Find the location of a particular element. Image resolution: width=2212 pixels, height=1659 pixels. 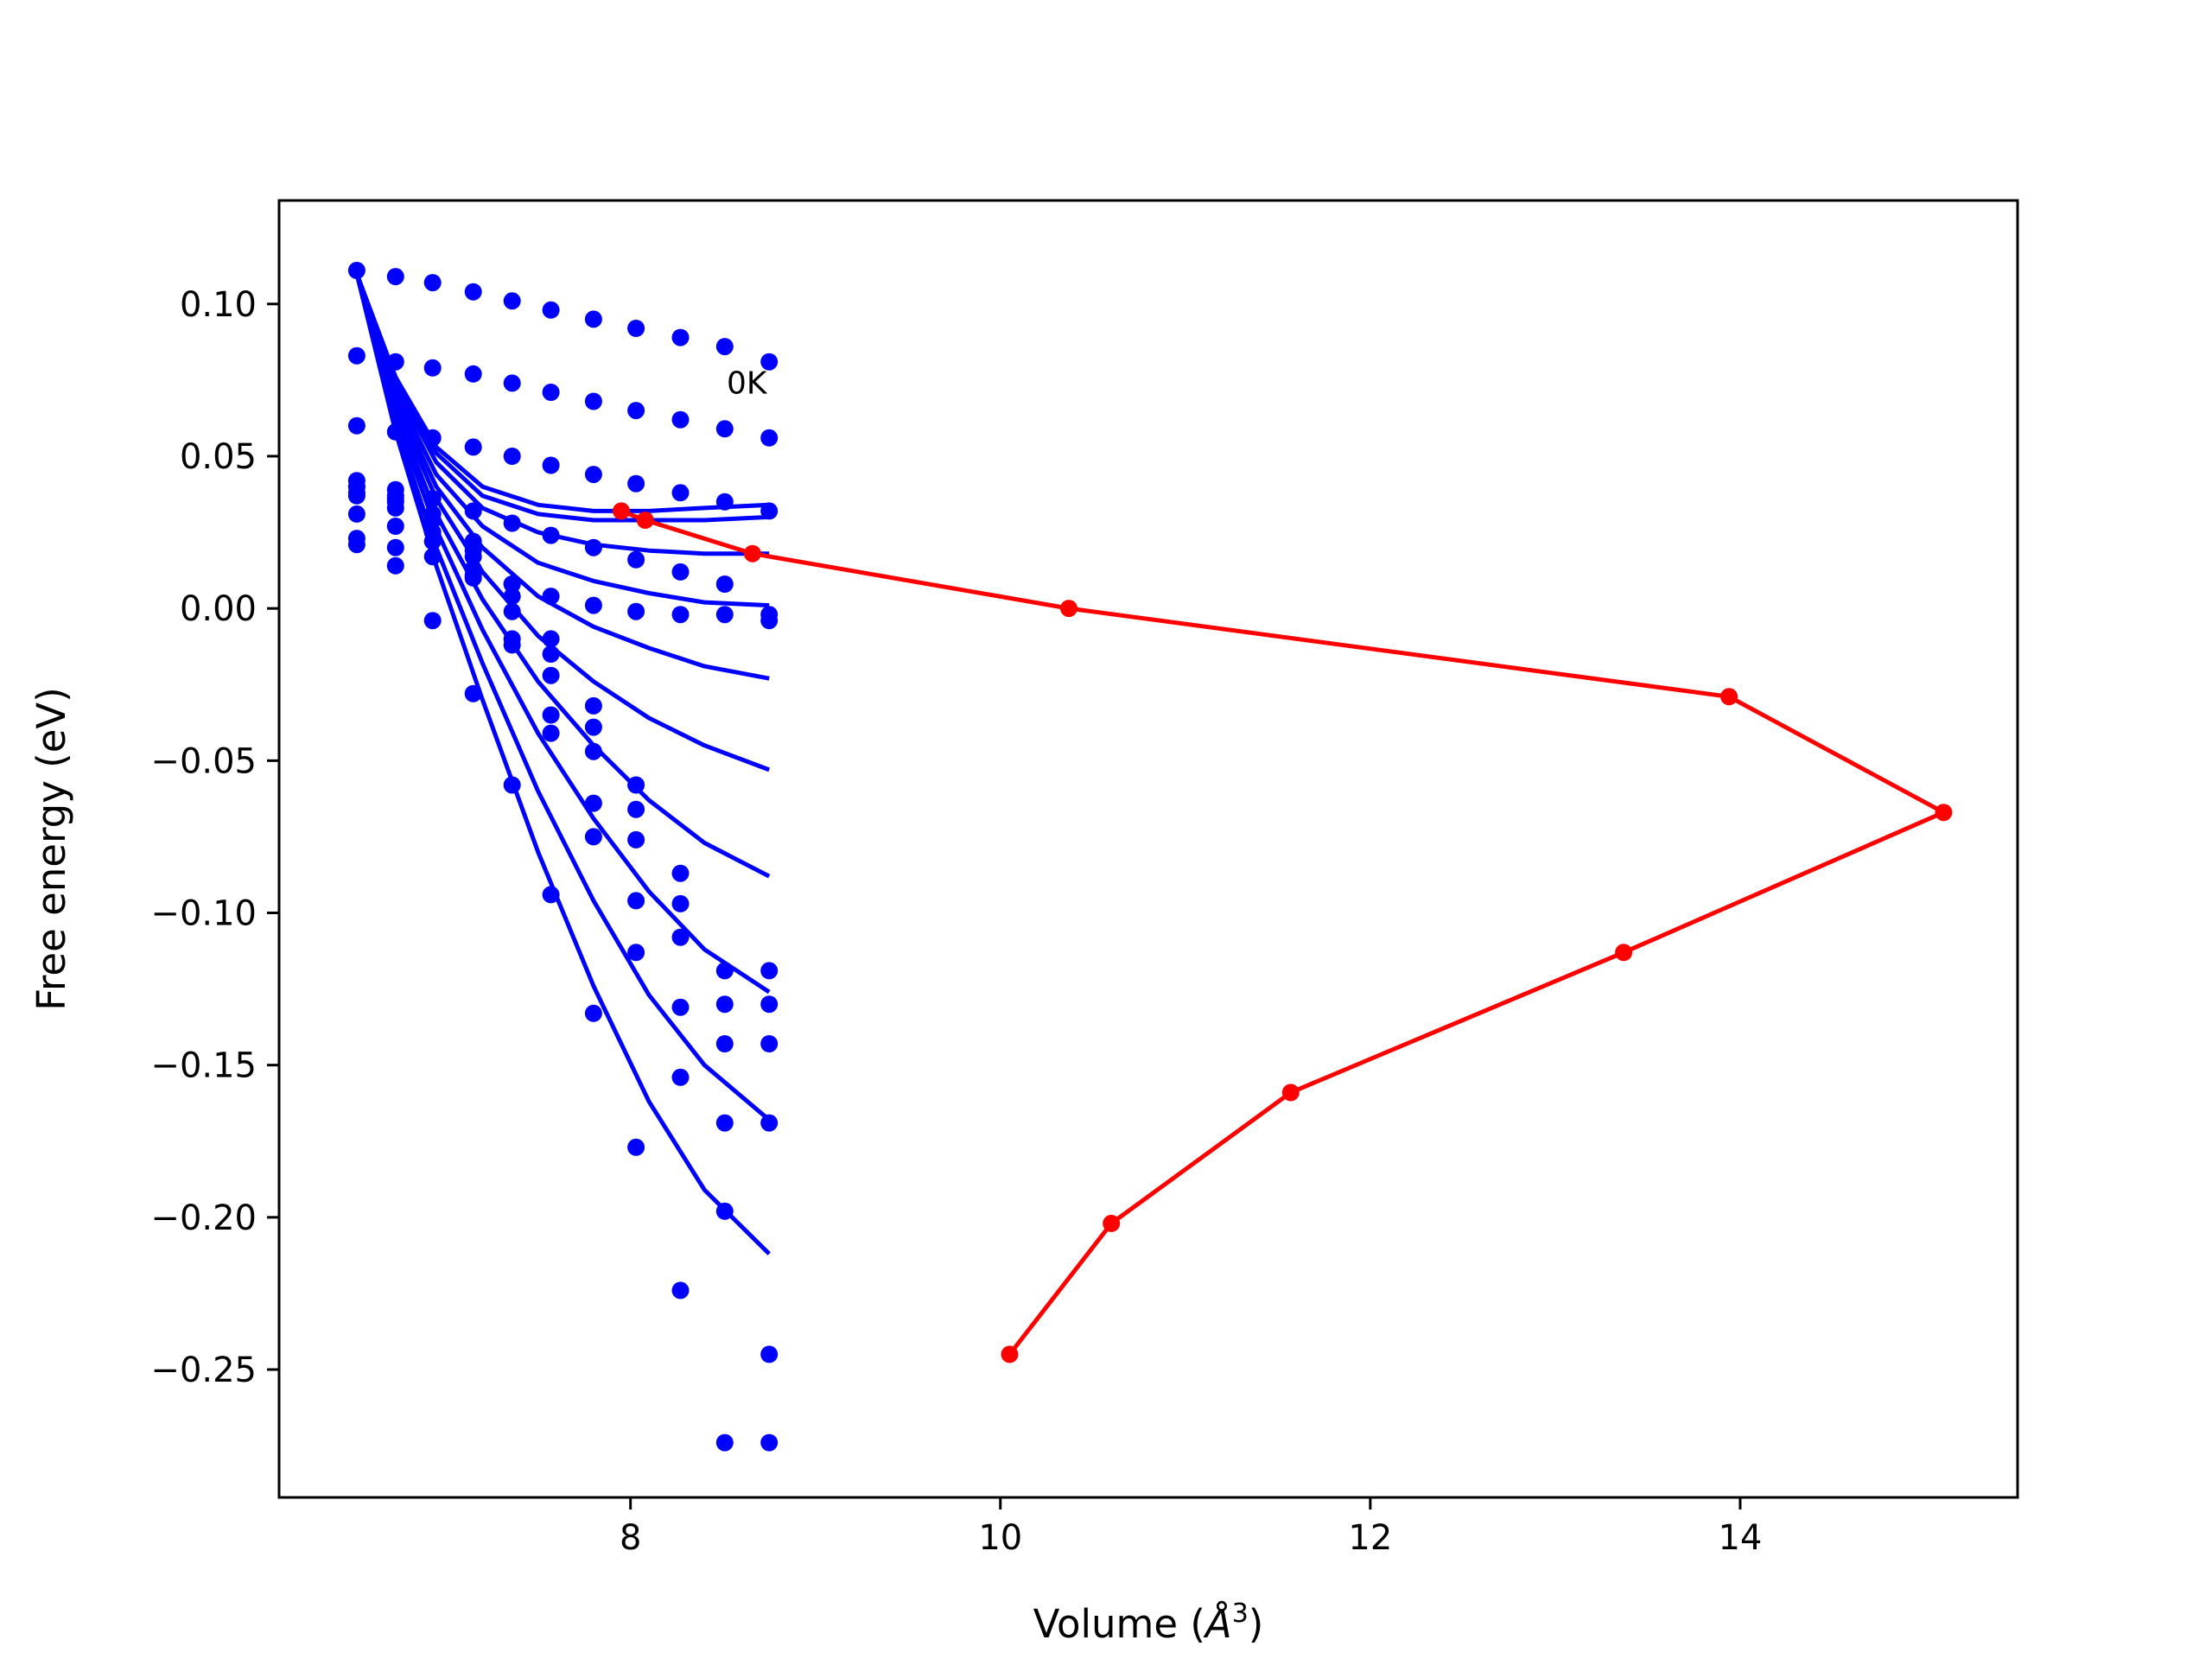

x-axis-label-unit: Å is located at coordinates (1217, 1624).